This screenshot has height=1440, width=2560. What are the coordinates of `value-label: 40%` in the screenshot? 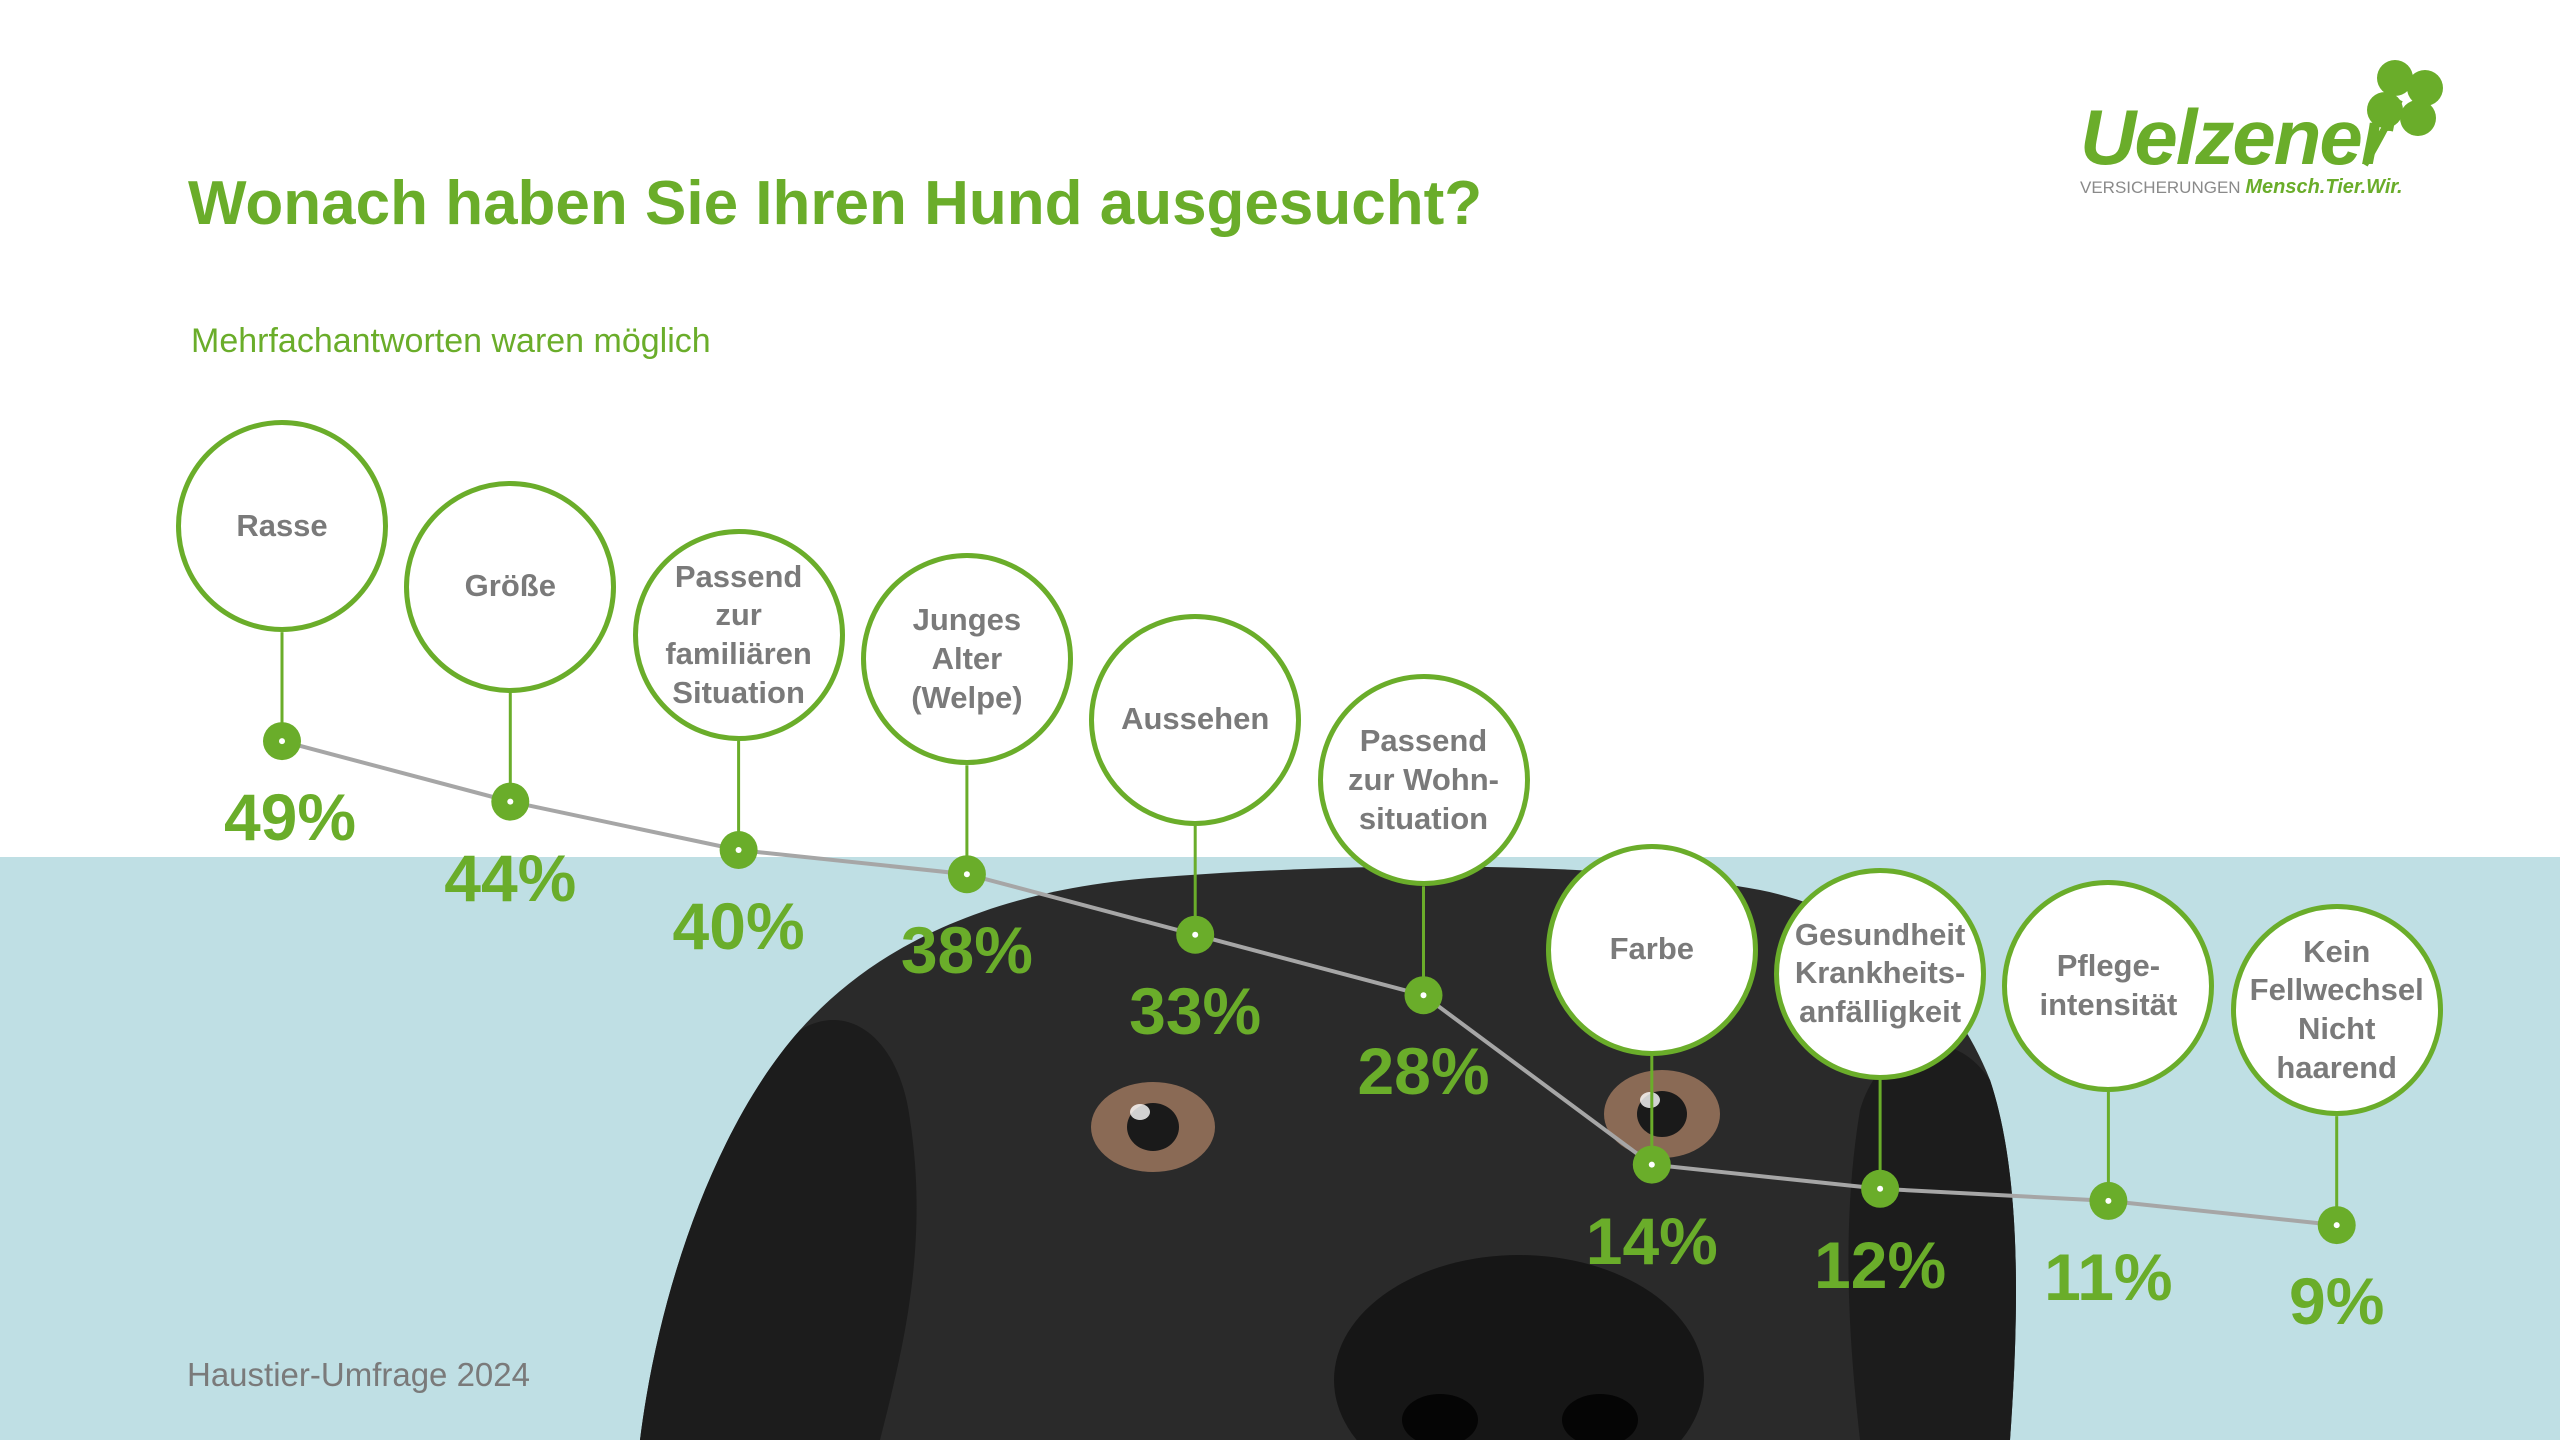 It's located at (738, 926).